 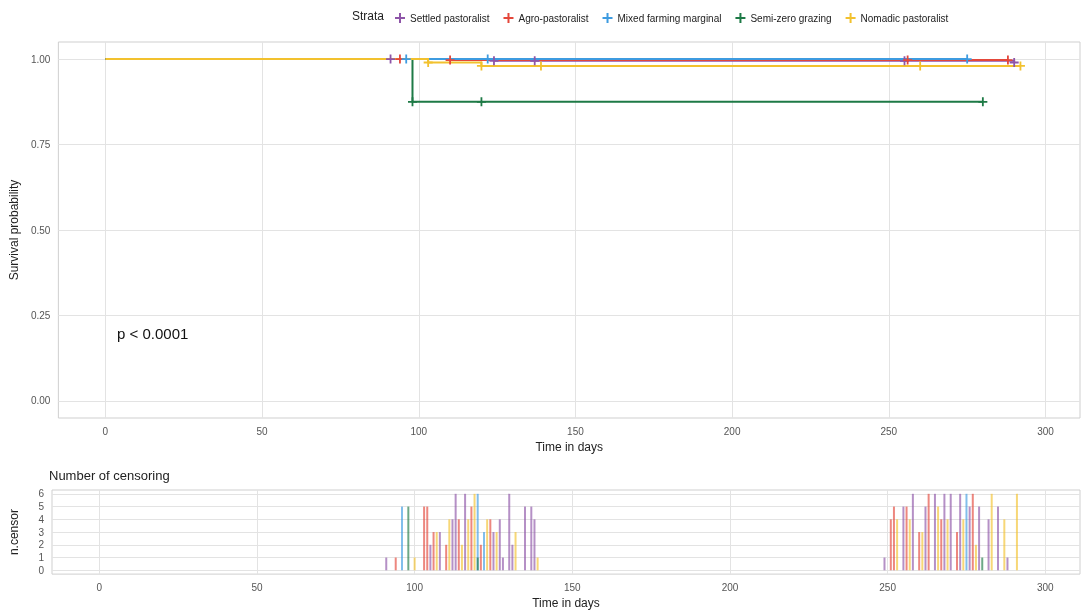 I want to click on y-tick-label: 1.00, so click(x=40, y=59).